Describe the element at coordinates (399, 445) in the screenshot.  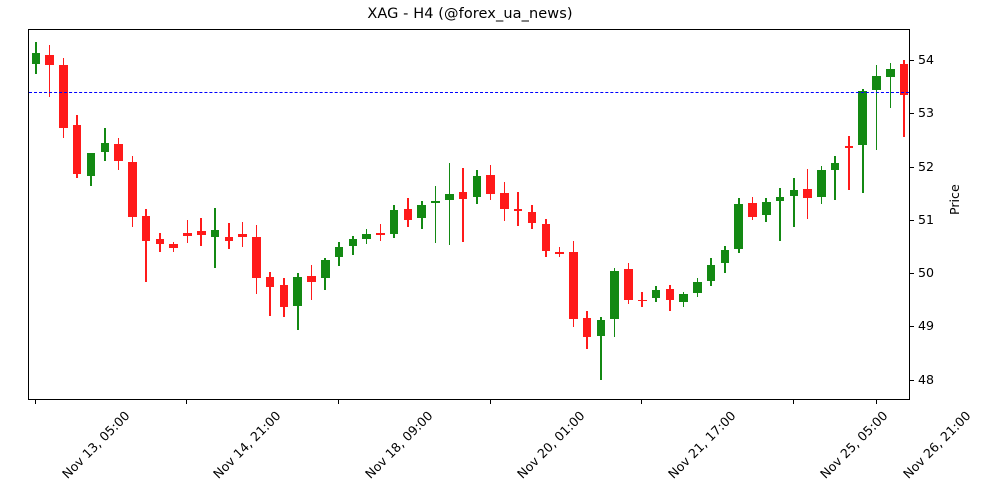
I see `x-axis-tick-label: Nov 18, 09:00` at that location.